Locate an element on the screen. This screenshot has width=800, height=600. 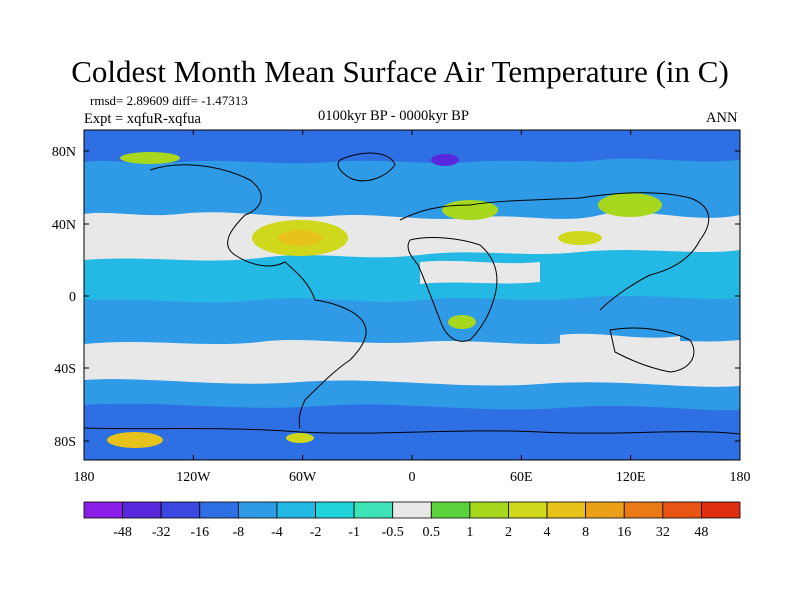
southern-africa-warming is located at coordinates (462, 322).